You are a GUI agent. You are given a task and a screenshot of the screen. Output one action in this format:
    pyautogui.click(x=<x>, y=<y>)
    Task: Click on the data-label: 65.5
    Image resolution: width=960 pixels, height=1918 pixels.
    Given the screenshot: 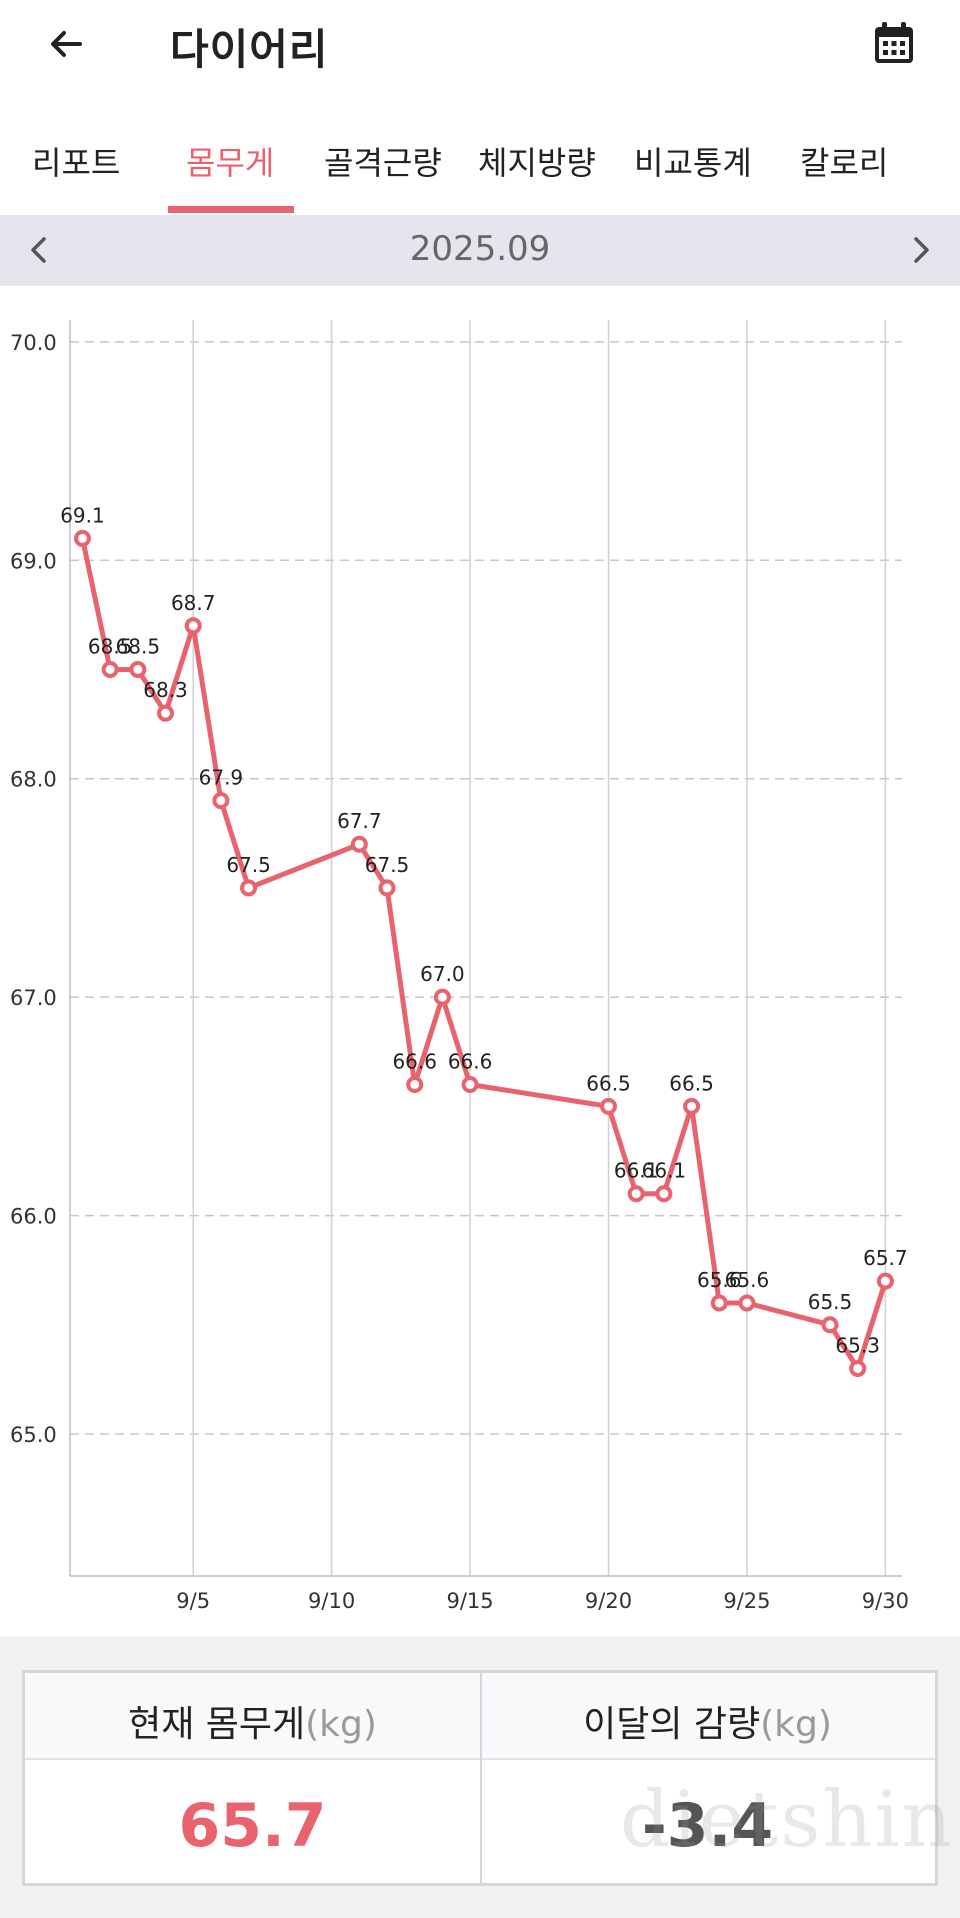 What is the action you would take?
    pyautogui.click(x=830, y=1302)
    